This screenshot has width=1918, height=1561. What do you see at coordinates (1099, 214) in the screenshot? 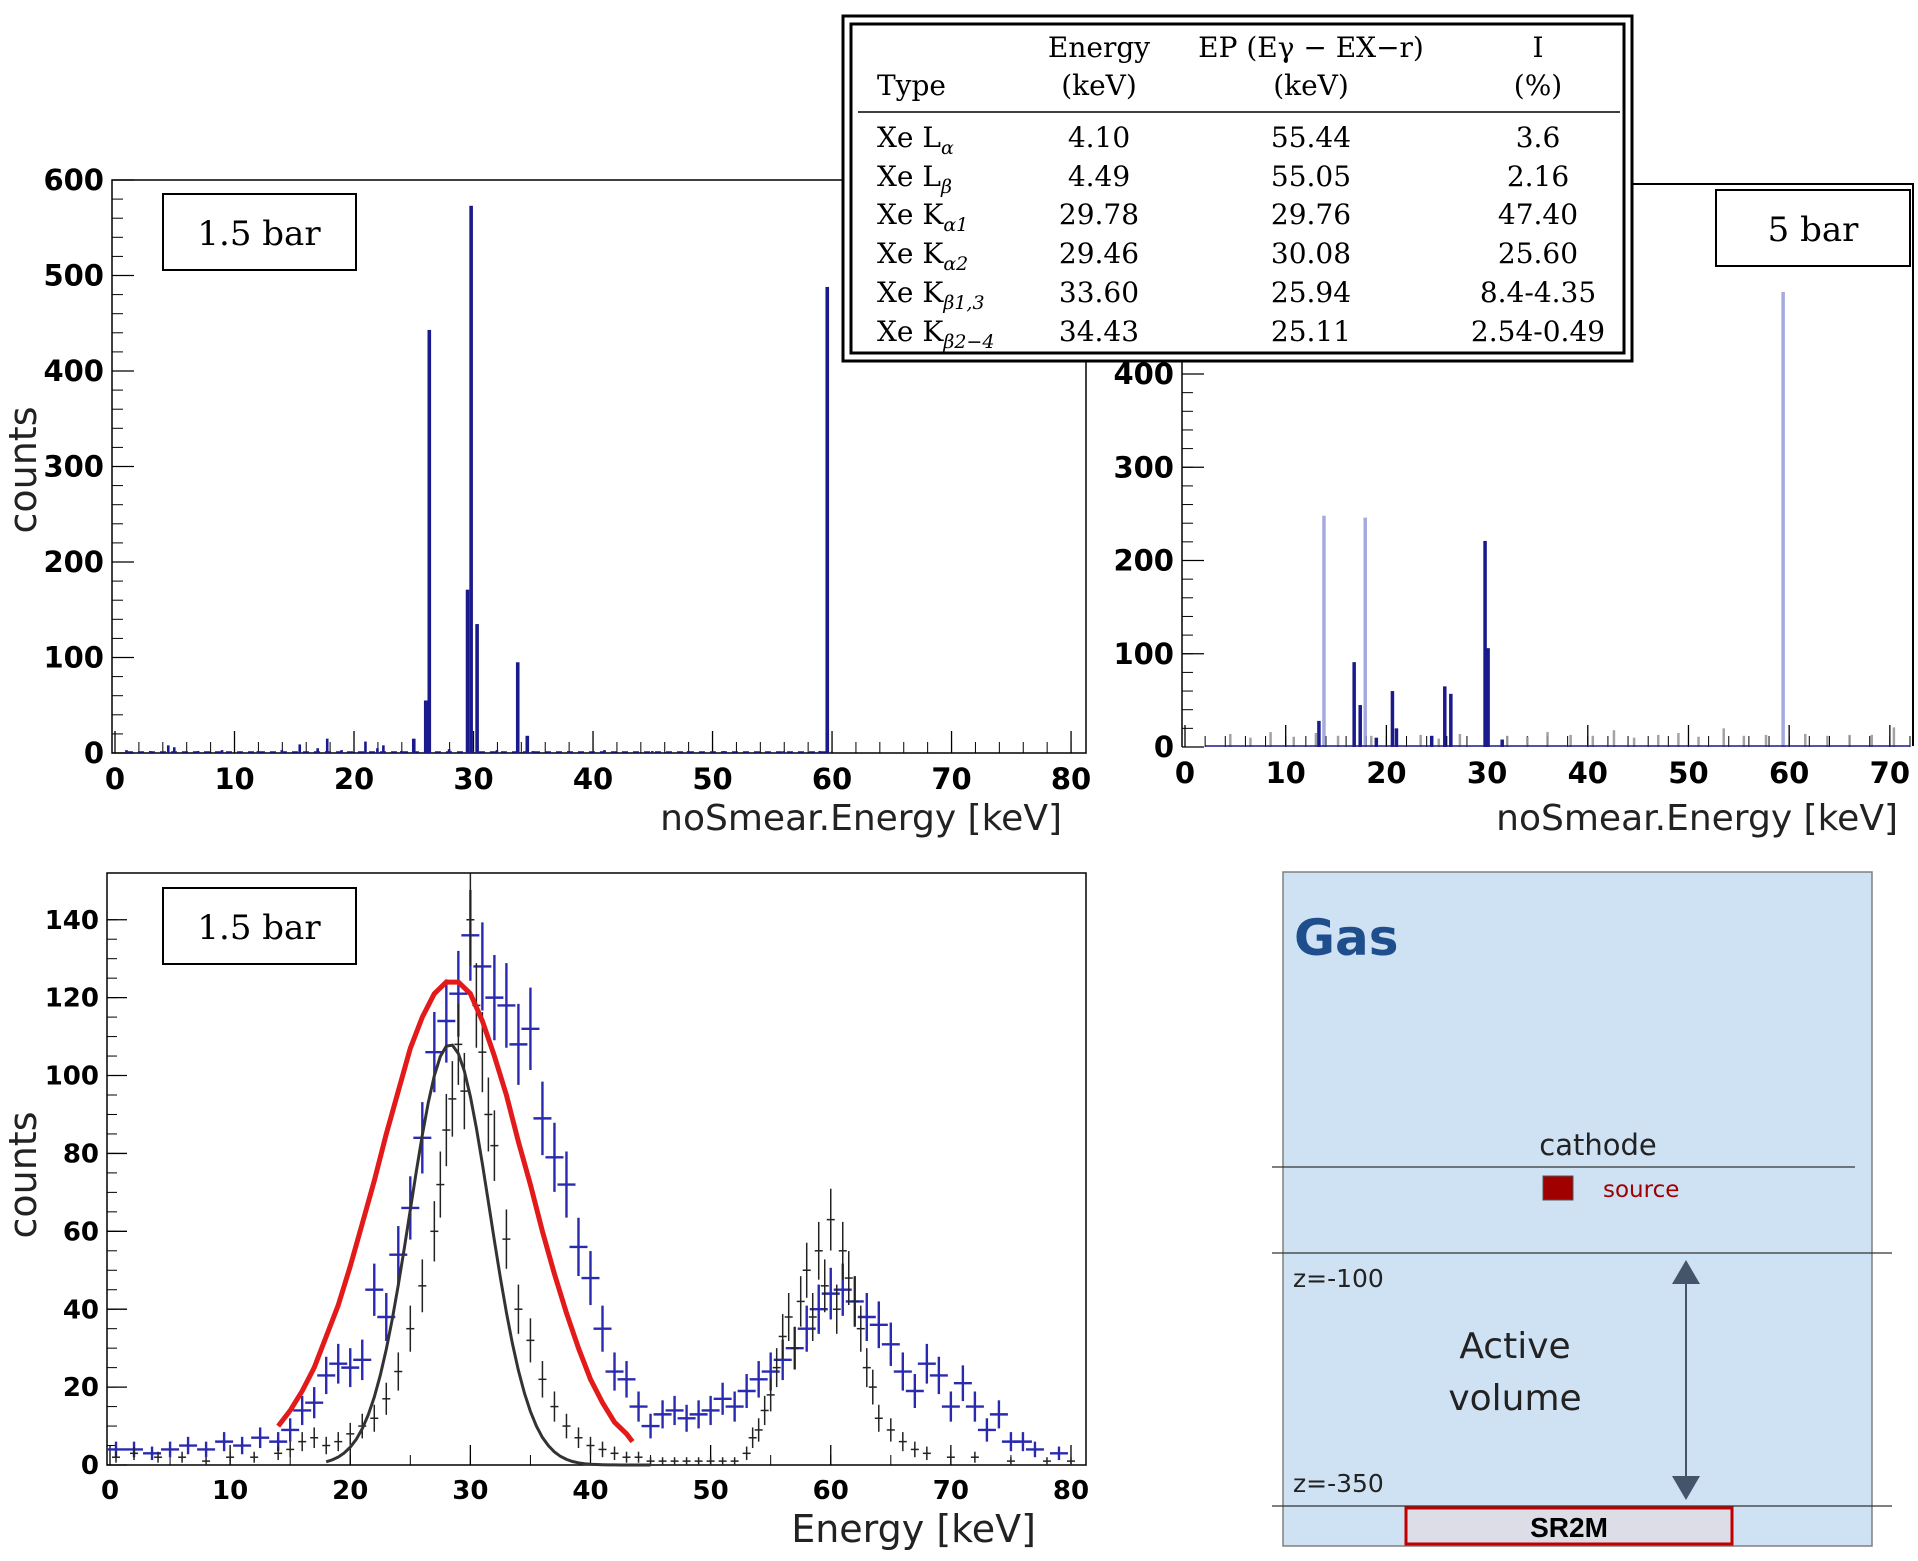
I see `row-energy: 29.78` at bounding box center [1099, 214].